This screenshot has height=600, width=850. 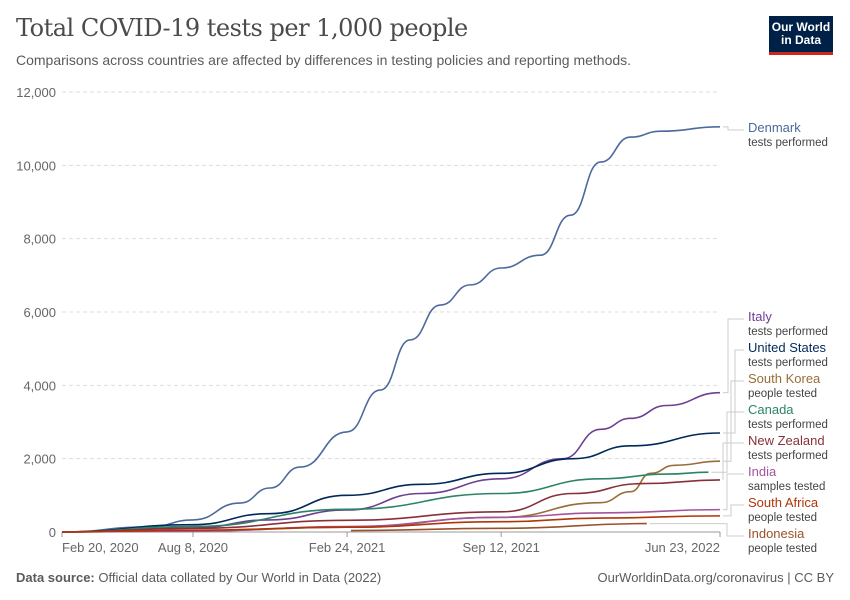 What do you see at coordinates (36, 92) in the screenshot?
I see `y-tick-label: 12,000` at bounding box center [36, 92].